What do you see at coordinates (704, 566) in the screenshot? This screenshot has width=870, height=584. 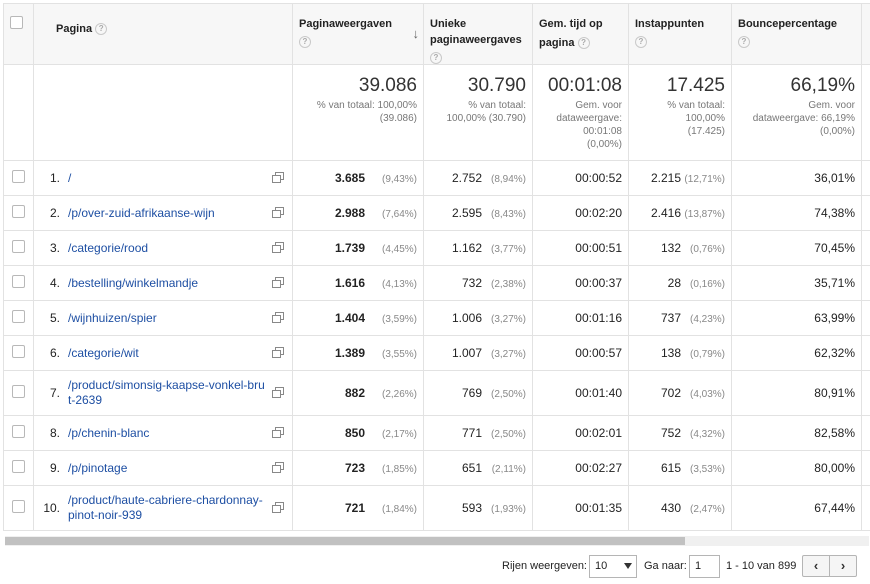 I see `goto-page-input: 1` at bounding box center [704, 566].